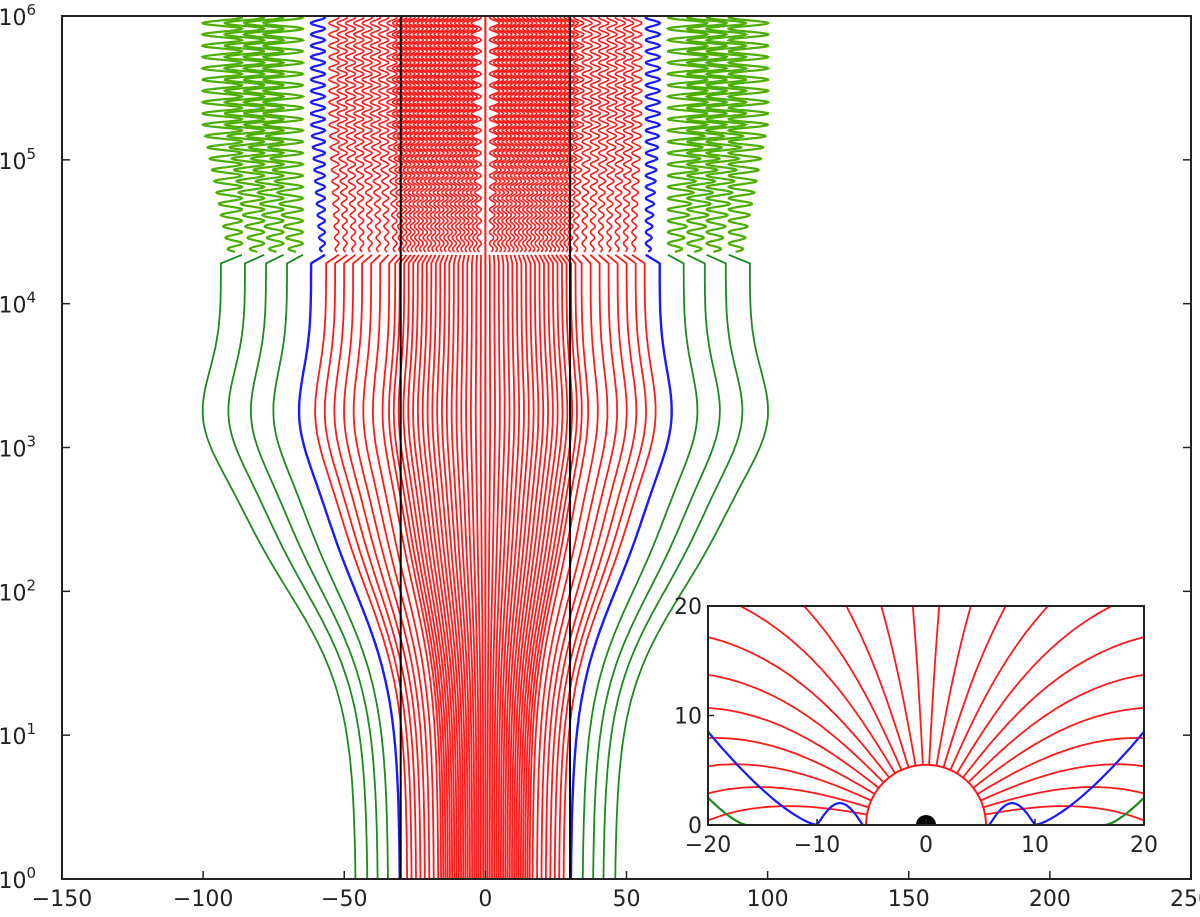 The height and width of the screenshot is (917, 1200). Describe the element at coordinates (1124, 810) in the screenshot. I see `inset-green-right` at that location.